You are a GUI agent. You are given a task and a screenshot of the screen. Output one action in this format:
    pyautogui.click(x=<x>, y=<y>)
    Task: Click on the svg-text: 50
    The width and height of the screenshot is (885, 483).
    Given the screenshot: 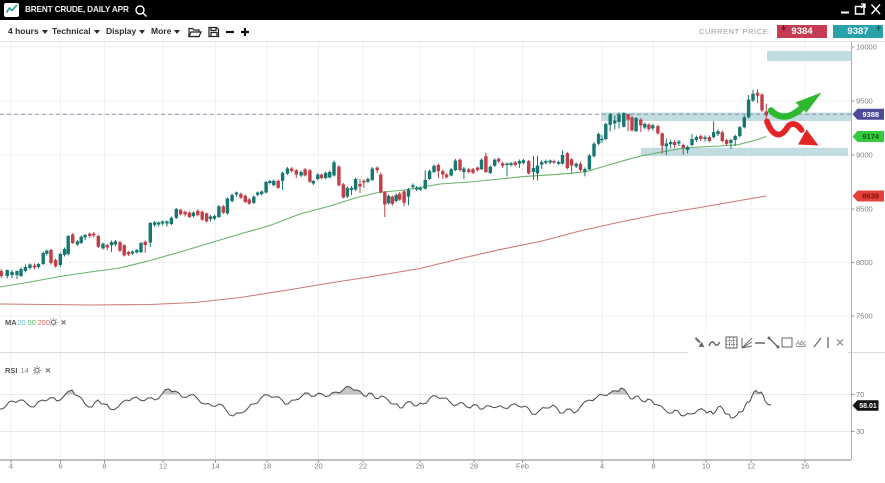 What is the action you would take?
    pyautogui.click(x=32, y=322)
    